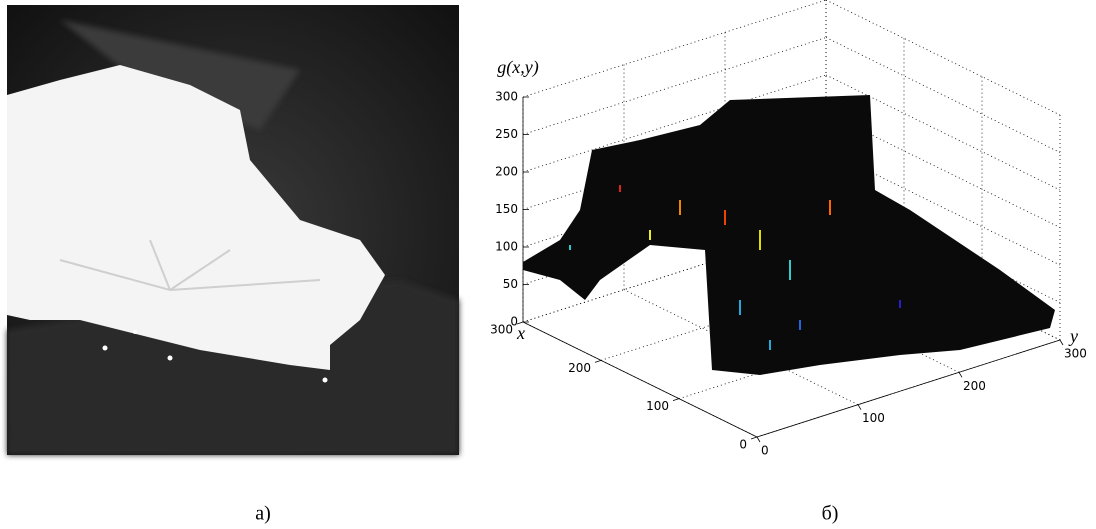  Describe the element at coordinates (579, 368) in the screenshot. I see `x-tick-label: 200` at that location.